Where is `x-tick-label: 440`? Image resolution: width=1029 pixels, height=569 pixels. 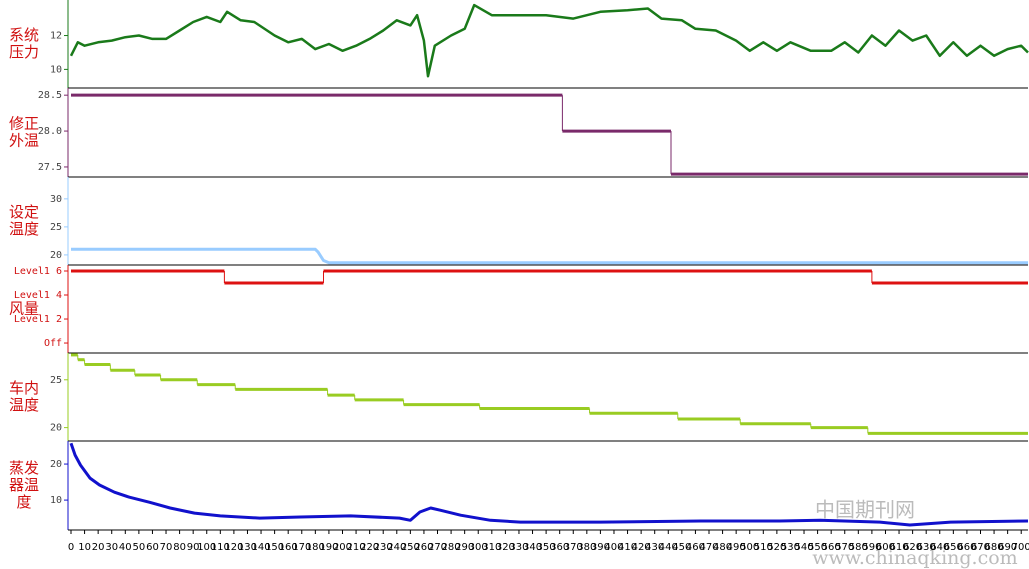
x-tick-label: 440 is located at coordinates (668, 547).